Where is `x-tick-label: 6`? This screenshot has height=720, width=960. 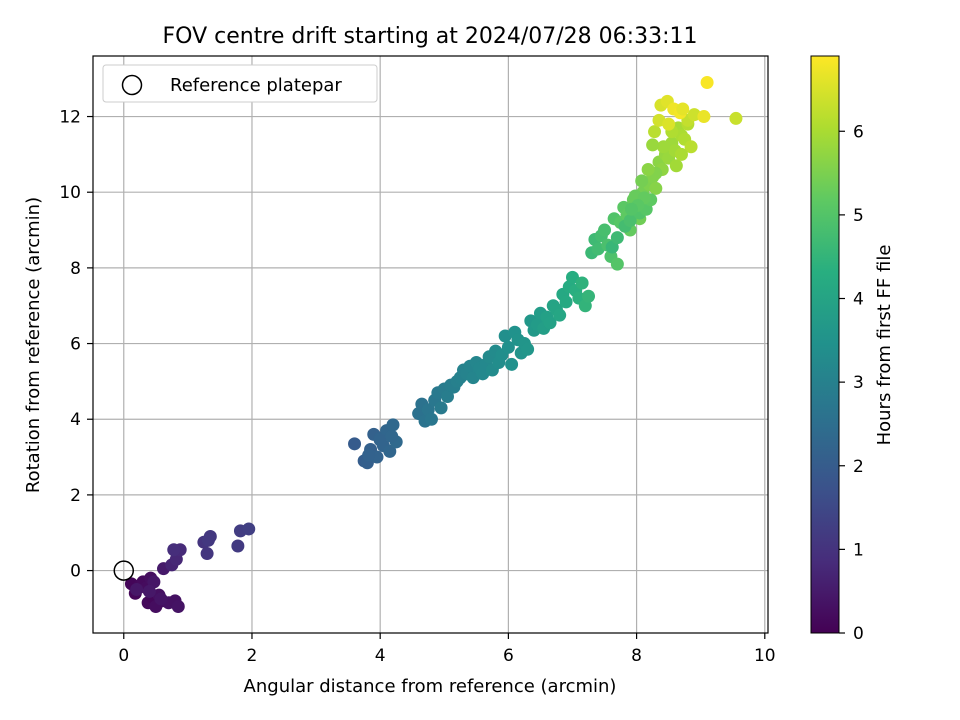 x-tick-label: 6 is located at coordinates (508, 656).